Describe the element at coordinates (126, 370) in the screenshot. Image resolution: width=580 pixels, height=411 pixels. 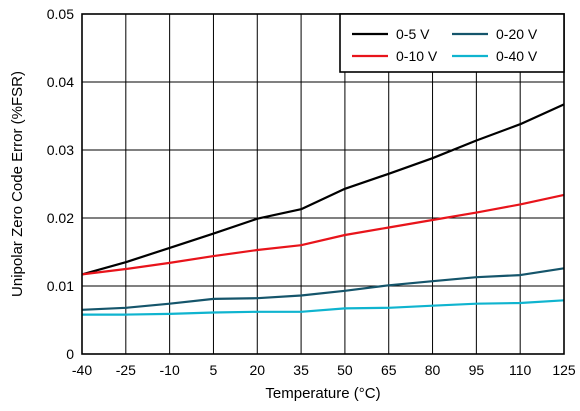
I see `x-tick-label: -25` at that location.